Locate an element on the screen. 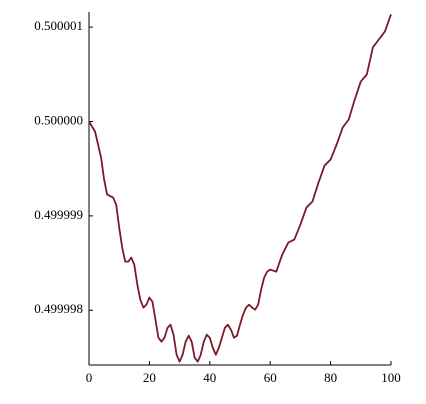  y-tick-label: 0.499999 is located at coordinates (58, 214).